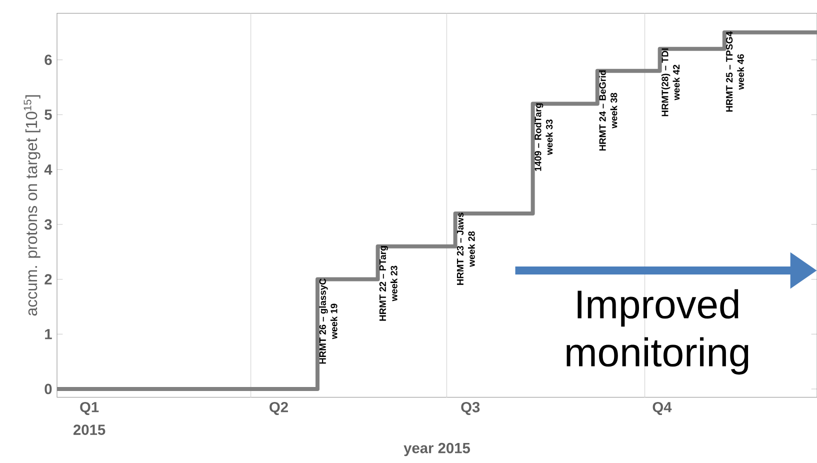 The width and height of the screenshot is (817, 463). What do you see at coordinates (676, 82) in the screenshot?
I see `annotation: week 42` at bounding box center [676, 82].